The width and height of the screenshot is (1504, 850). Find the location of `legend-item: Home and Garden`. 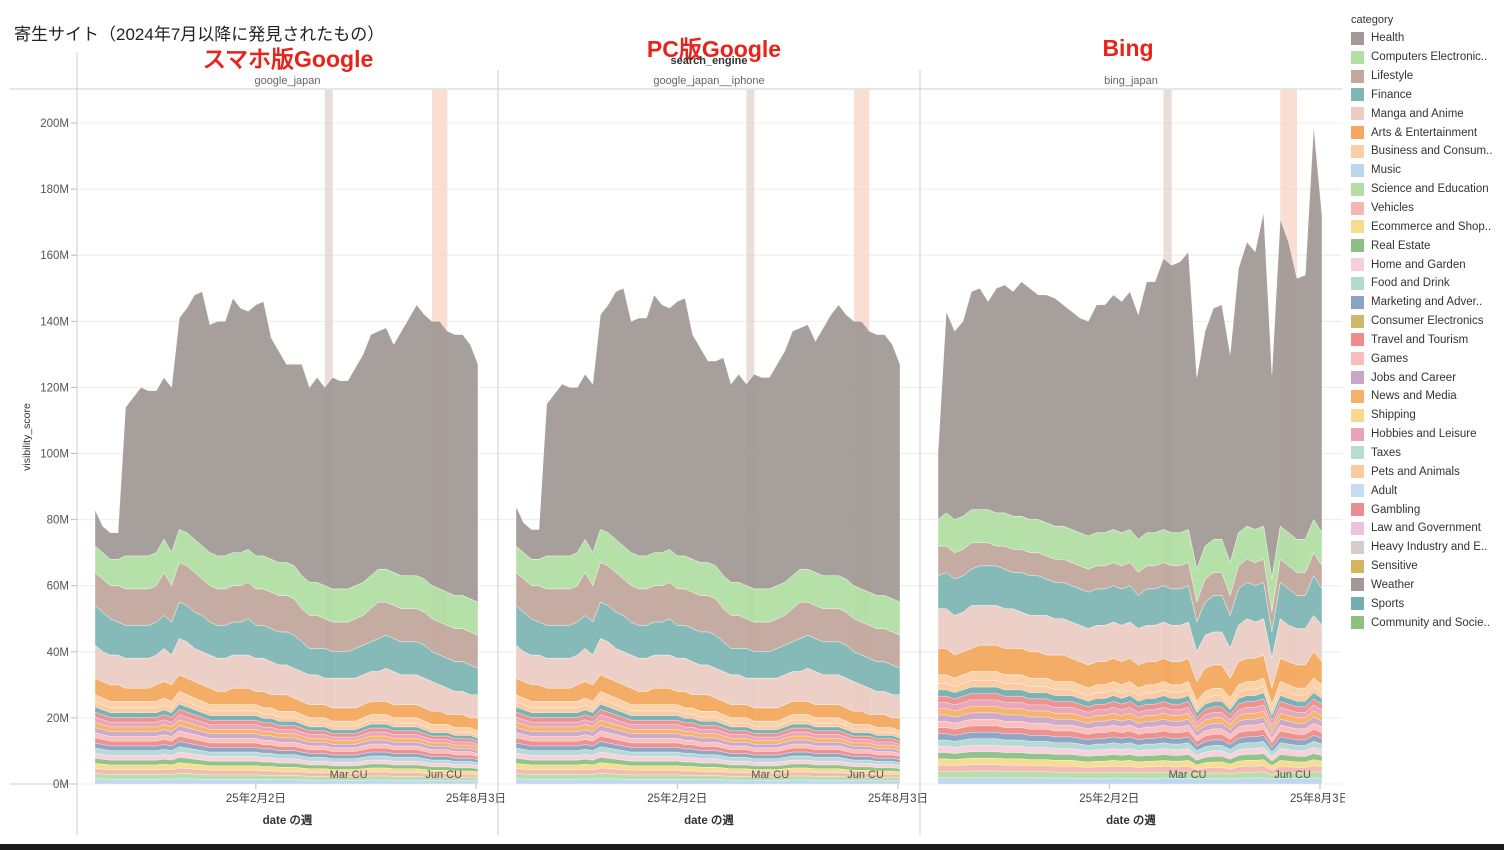

legend-item: Home and Garden is located at coordinates (1426, 264).